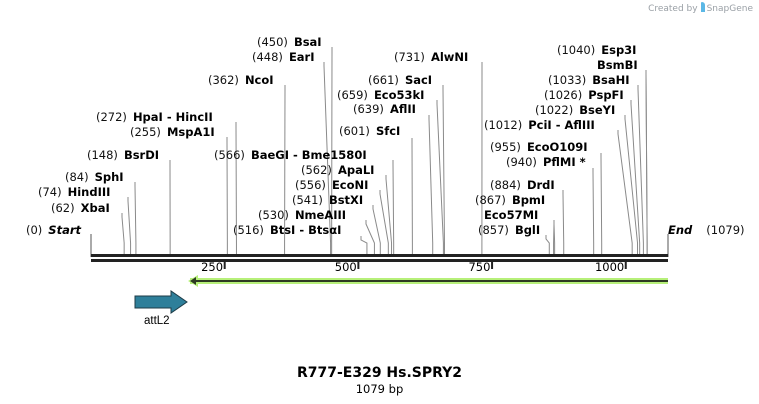 This screenshot has width=759, height=404. I want to click on restriction-site-label: (148) BsrDI, so click(123, 155).